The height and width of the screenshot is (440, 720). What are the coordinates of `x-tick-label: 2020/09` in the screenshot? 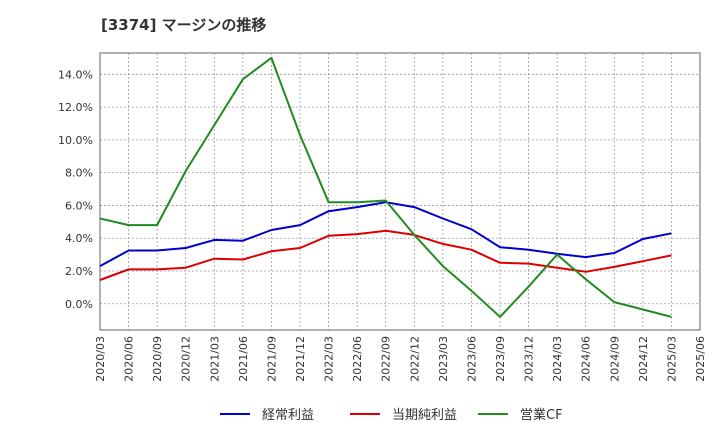 It's located at (157, 359).